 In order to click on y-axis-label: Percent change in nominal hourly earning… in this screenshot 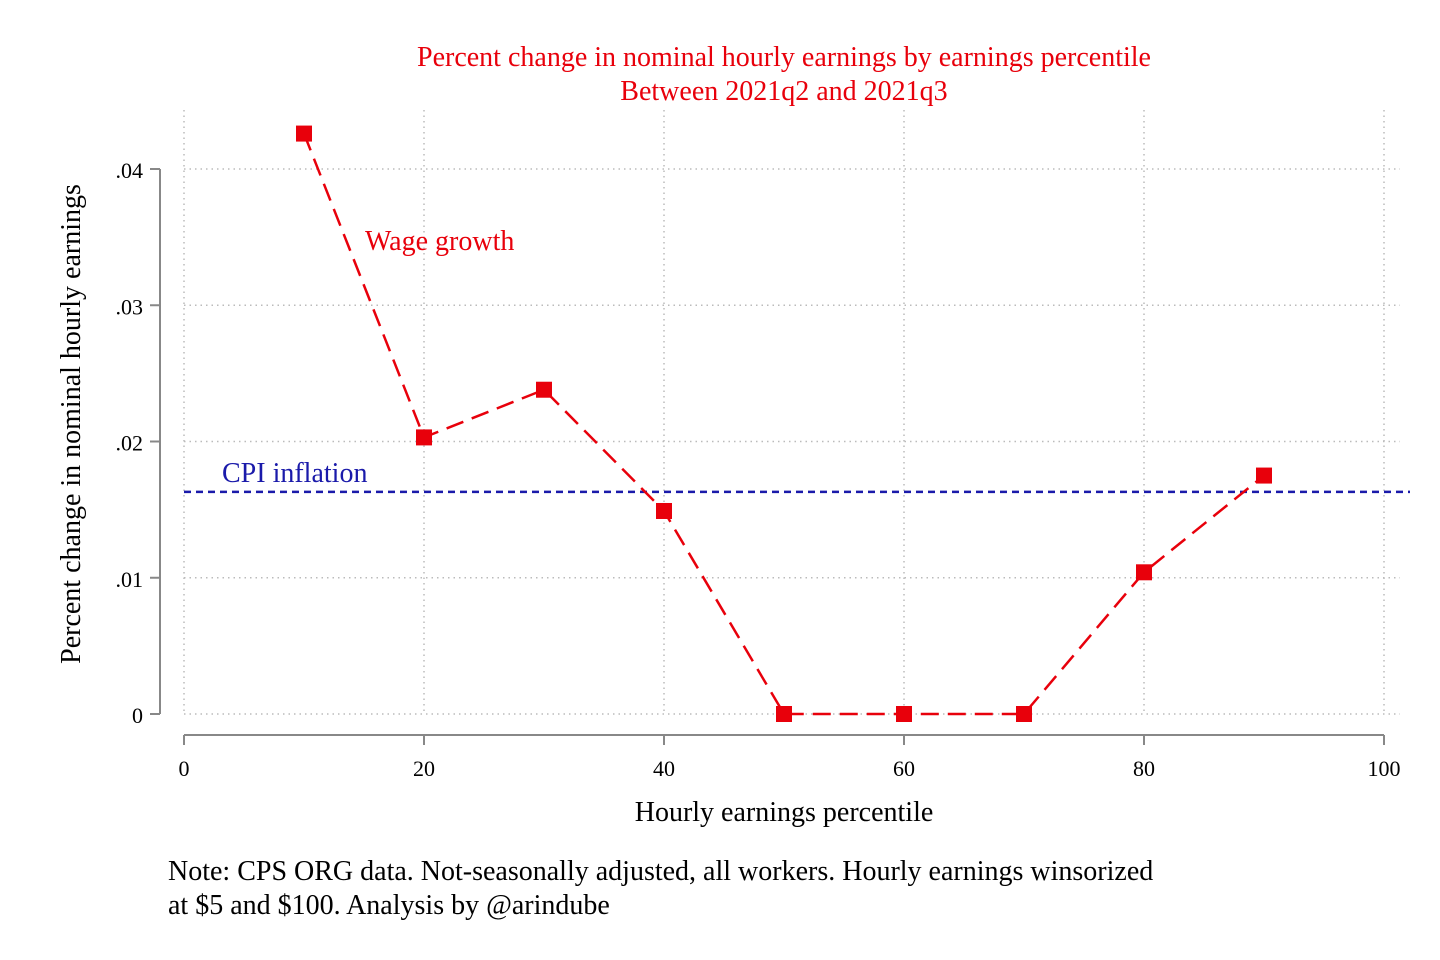, I will do `click(71, 424)`.